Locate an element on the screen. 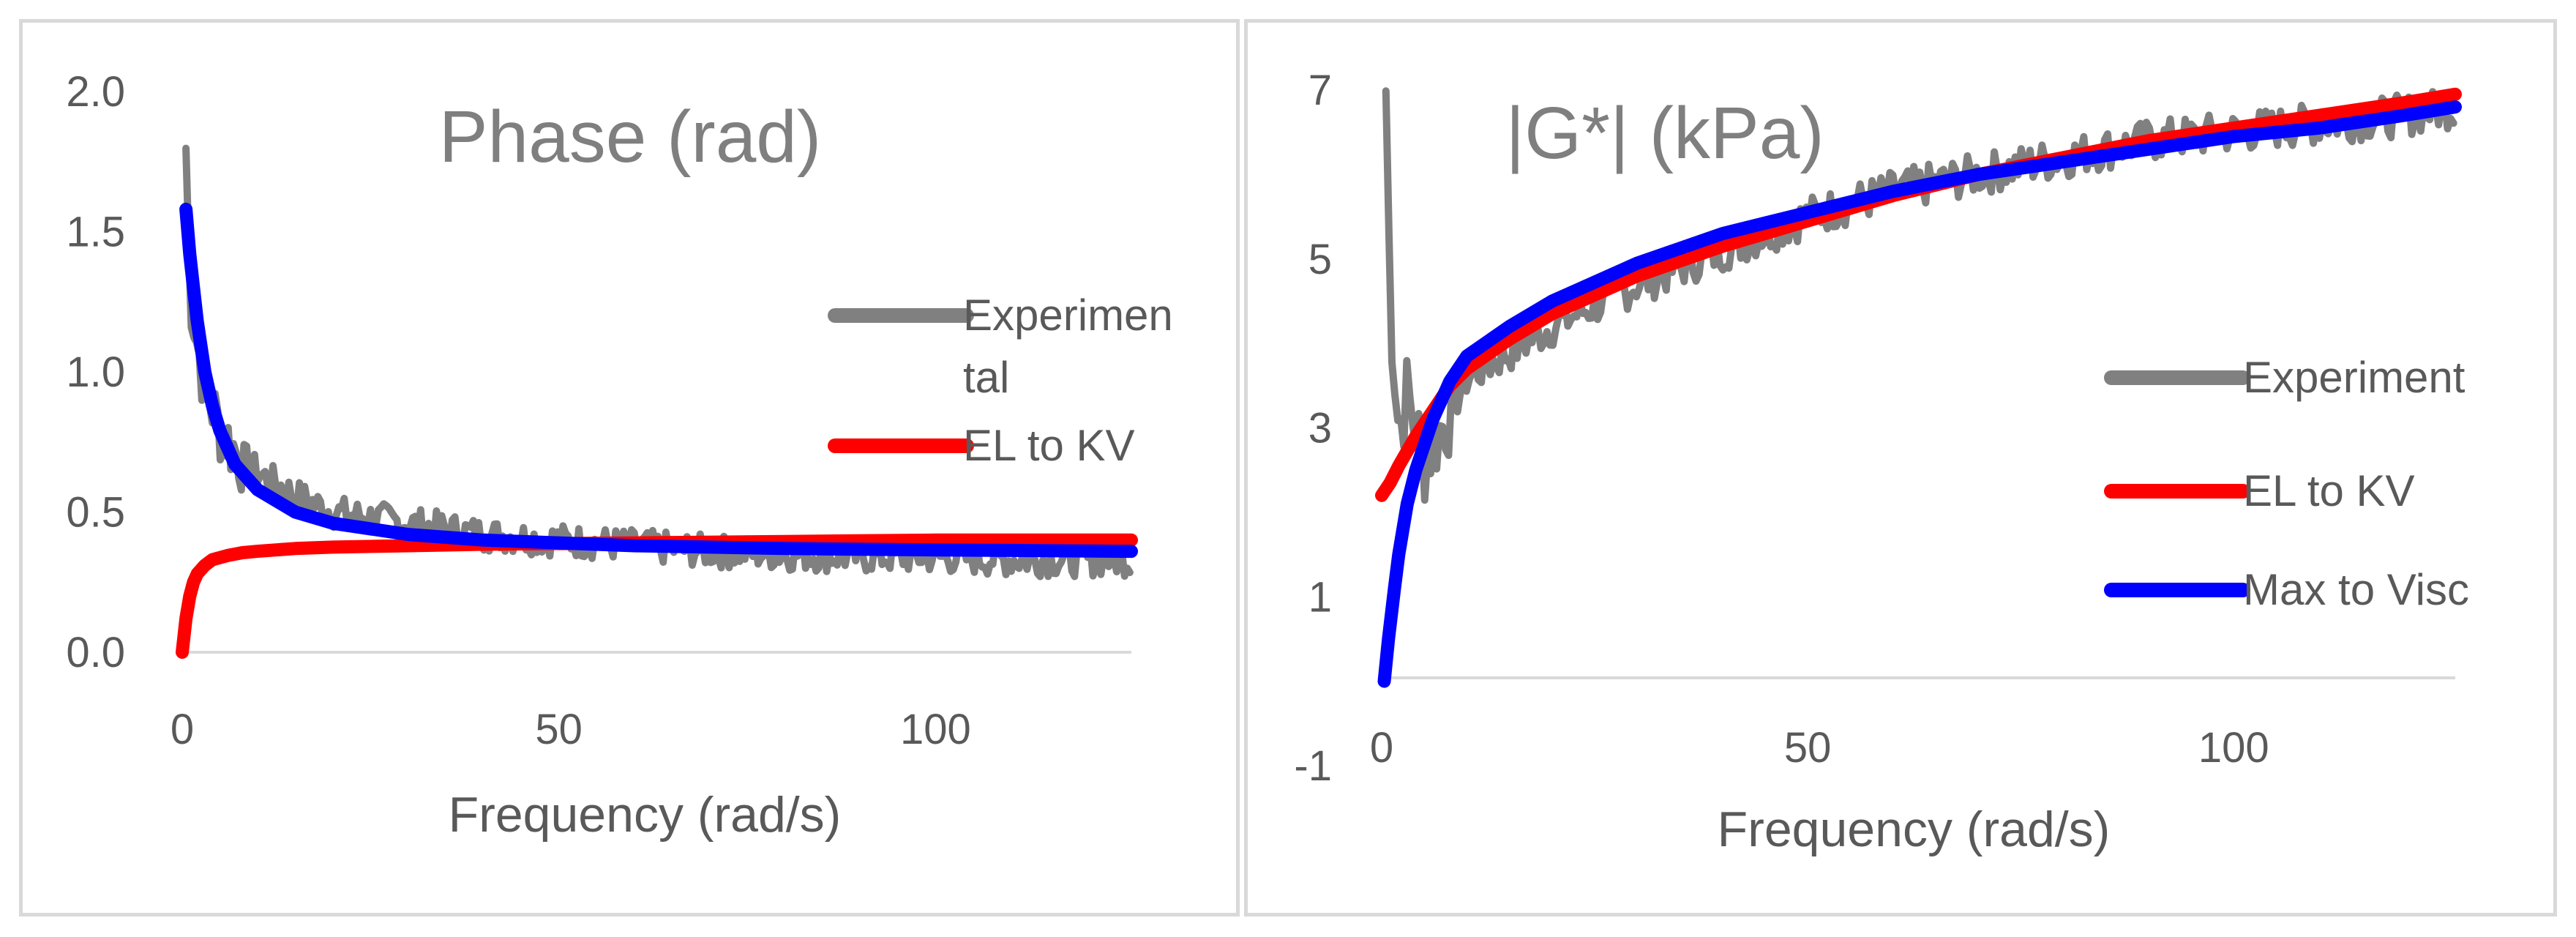  legend-label: Max to Visc is located at coordinates (2356, 589).